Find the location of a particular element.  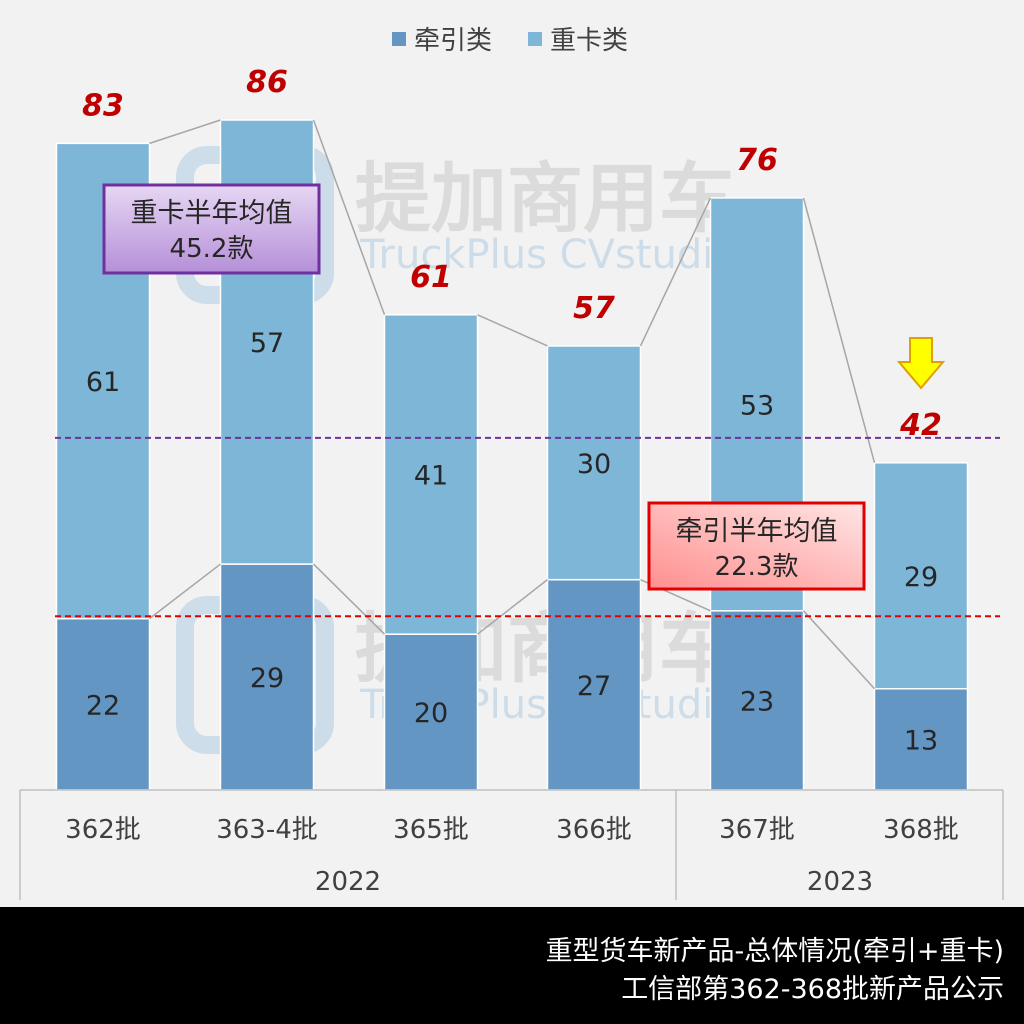

x-tick-label-2: 365批 is located at coordinates (431, 830).